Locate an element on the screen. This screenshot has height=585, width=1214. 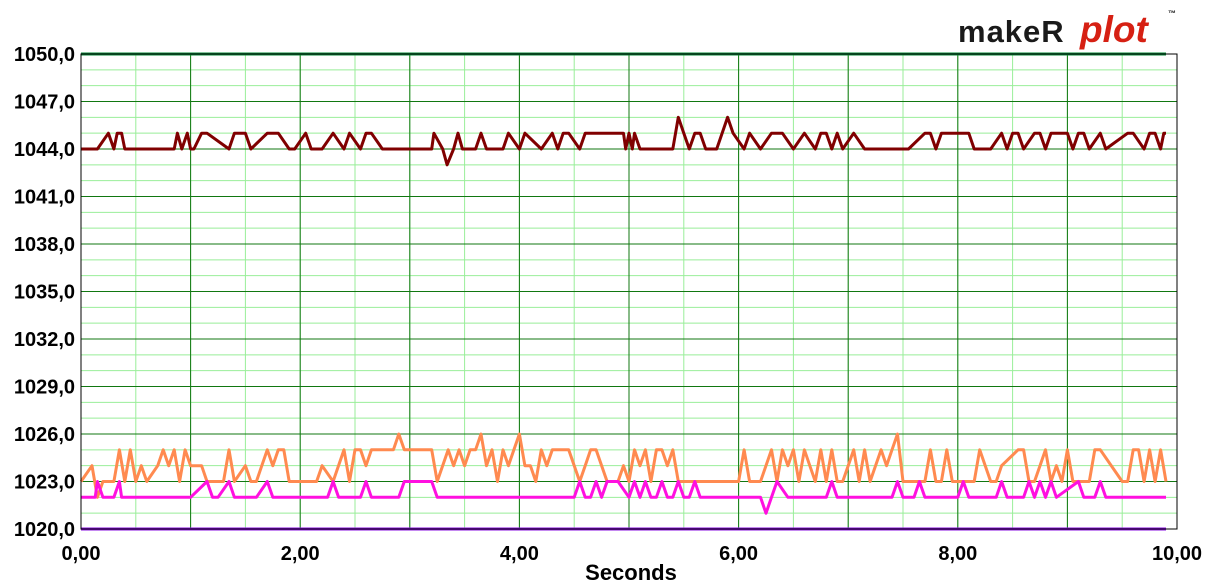
y-tick-label: 1050,0 is located at coordinates (44, 55).